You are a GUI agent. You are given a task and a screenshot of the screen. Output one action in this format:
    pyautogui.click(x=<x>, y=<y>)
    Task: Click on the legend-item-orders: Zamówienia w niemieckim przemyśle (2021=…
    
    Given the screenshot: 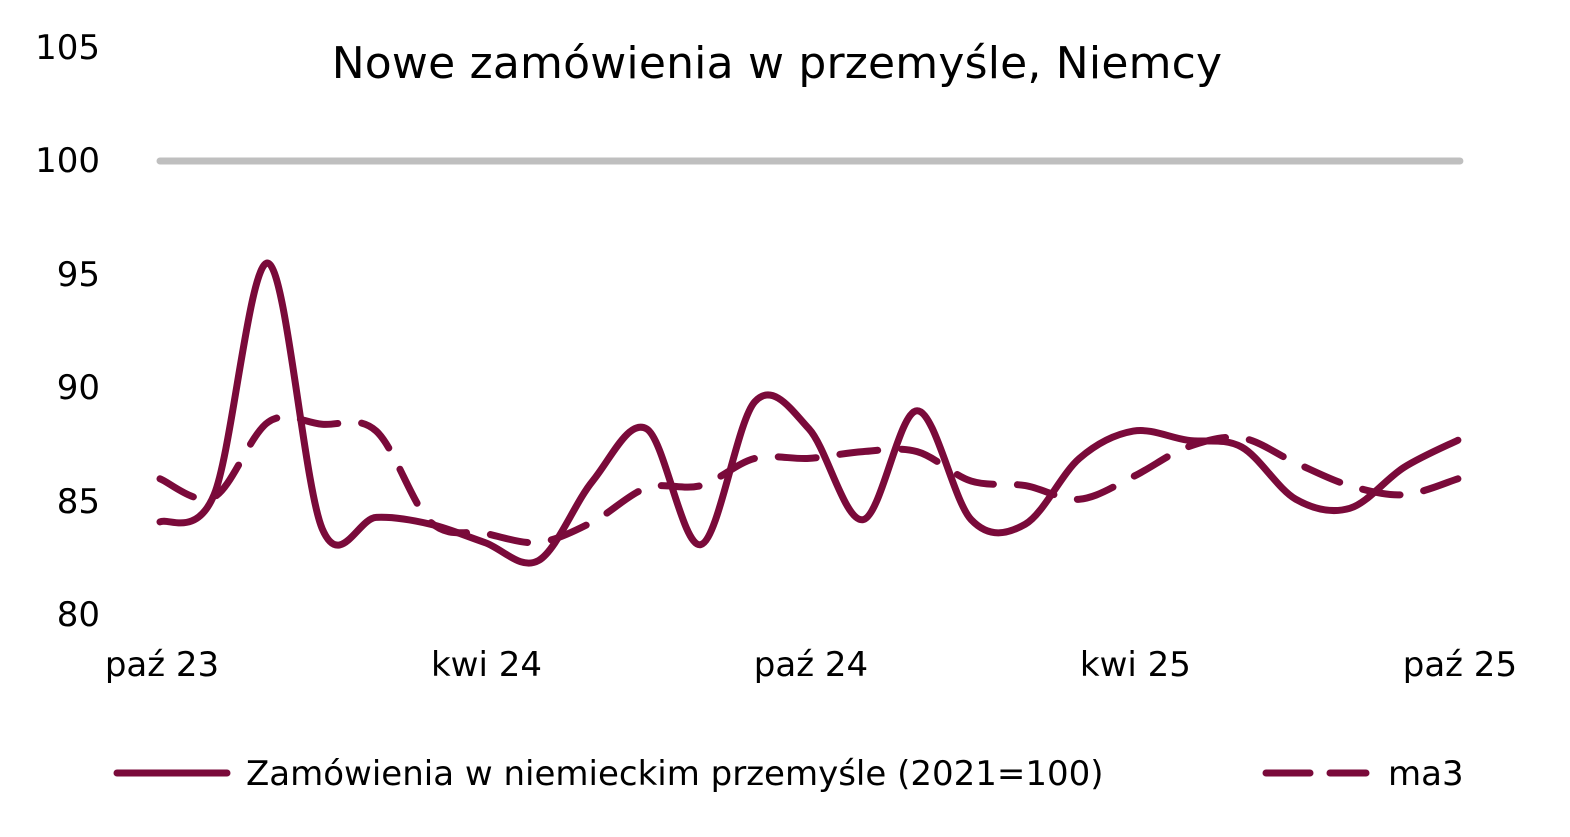 What is the action you would take?
    pyautogui.click(x=671, y=774)
    